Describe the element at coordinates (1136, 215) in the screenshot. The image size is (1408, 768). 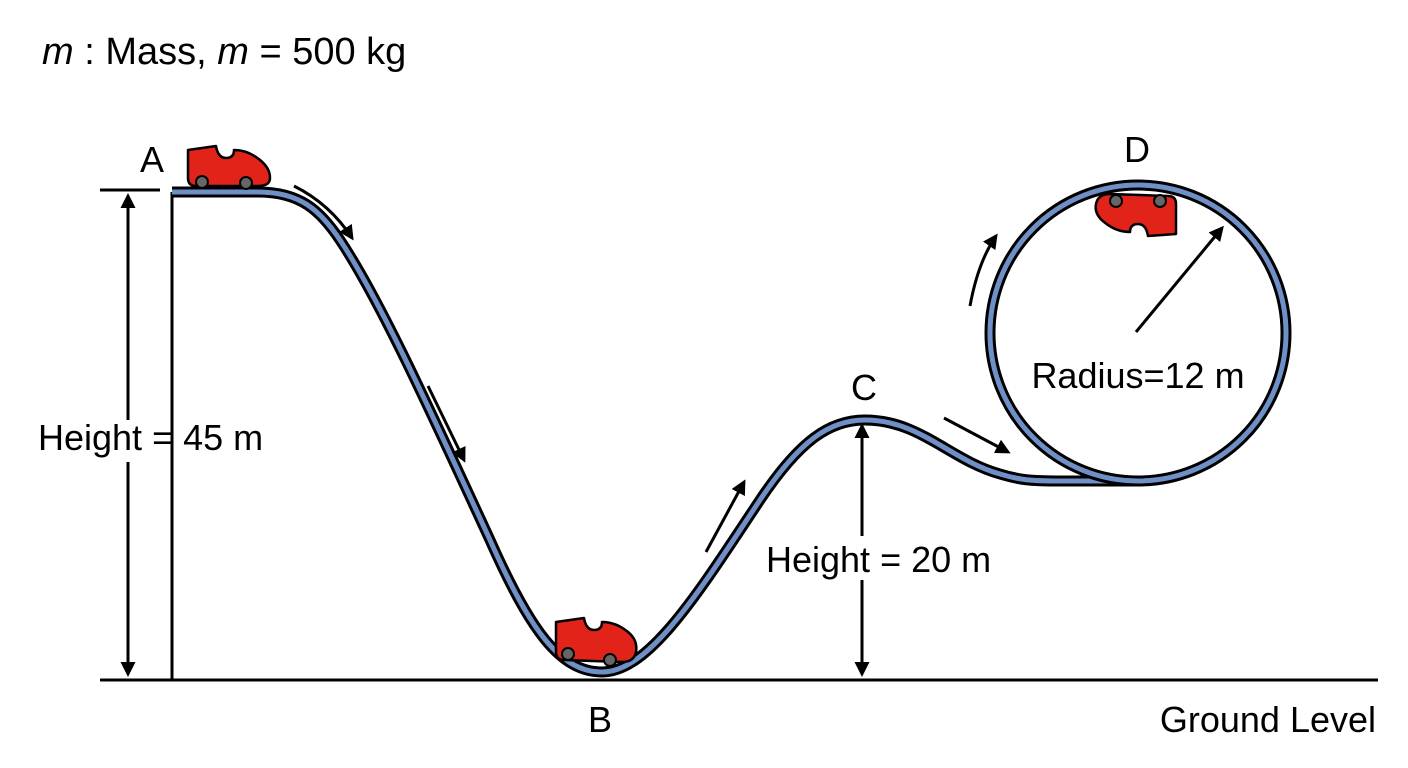
I see `cart-at-d` at that location.